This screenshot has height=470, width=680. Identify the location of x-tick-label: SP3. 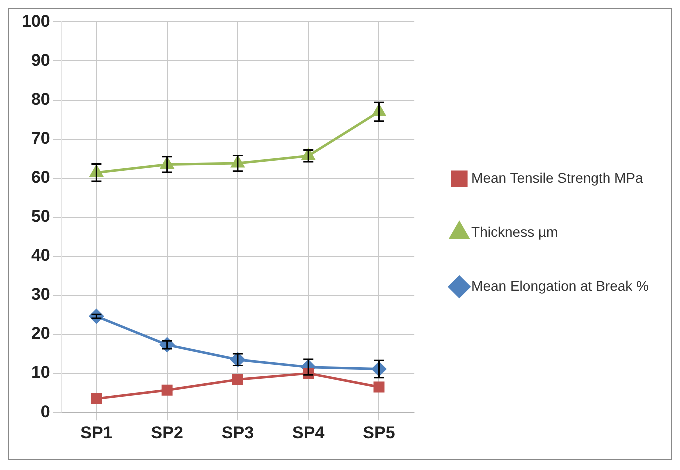
(238, 432).